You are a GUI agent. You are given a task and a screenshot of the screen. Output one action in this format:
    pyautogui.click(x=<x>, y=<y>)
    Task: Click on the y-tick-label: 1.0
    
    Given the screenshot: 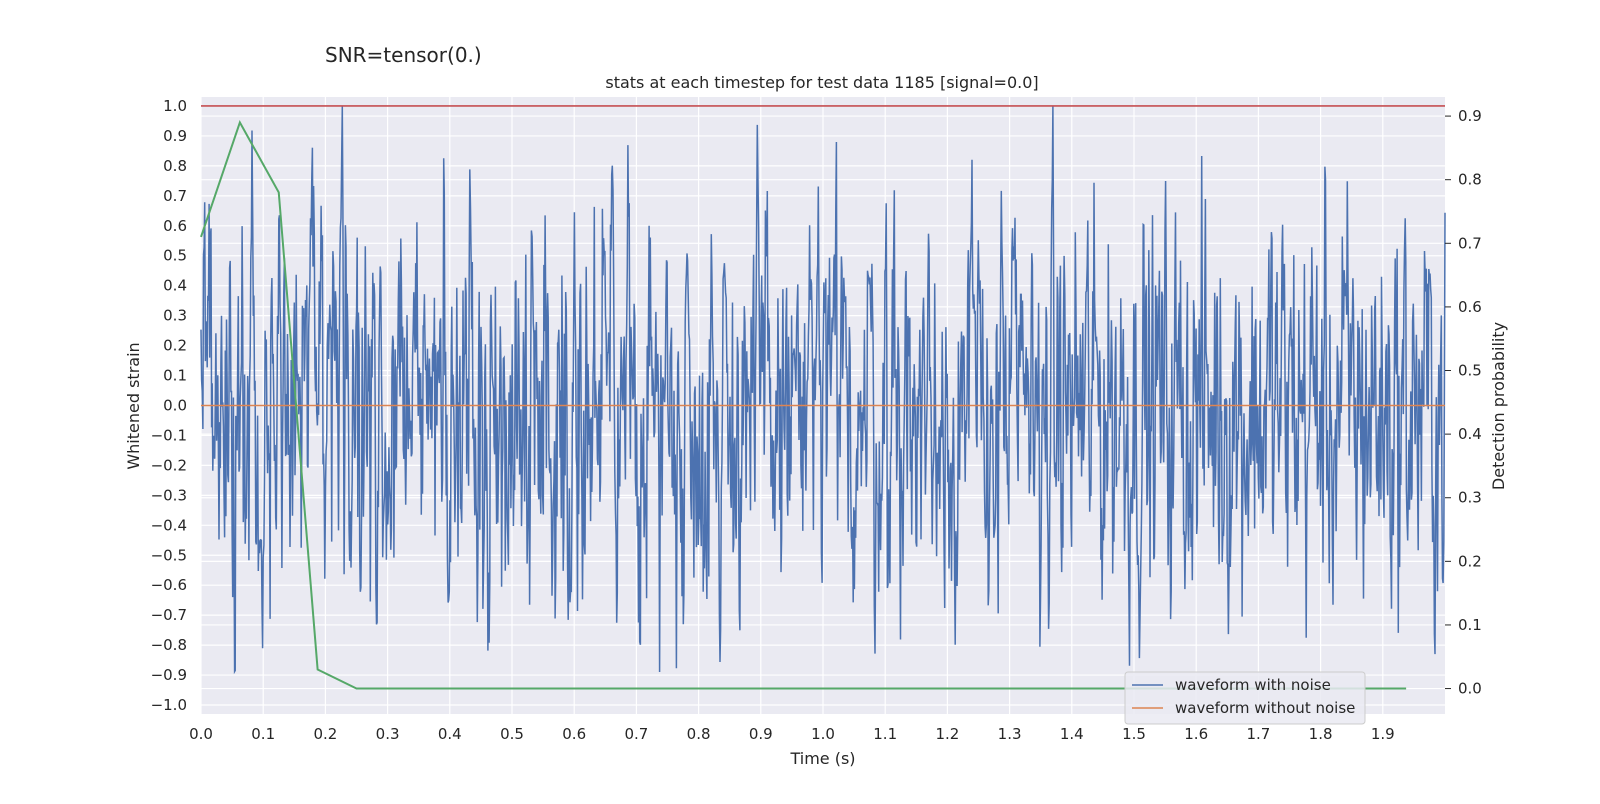 What is the action you would take?
    pyautogui.click(x=175, y=106)
    